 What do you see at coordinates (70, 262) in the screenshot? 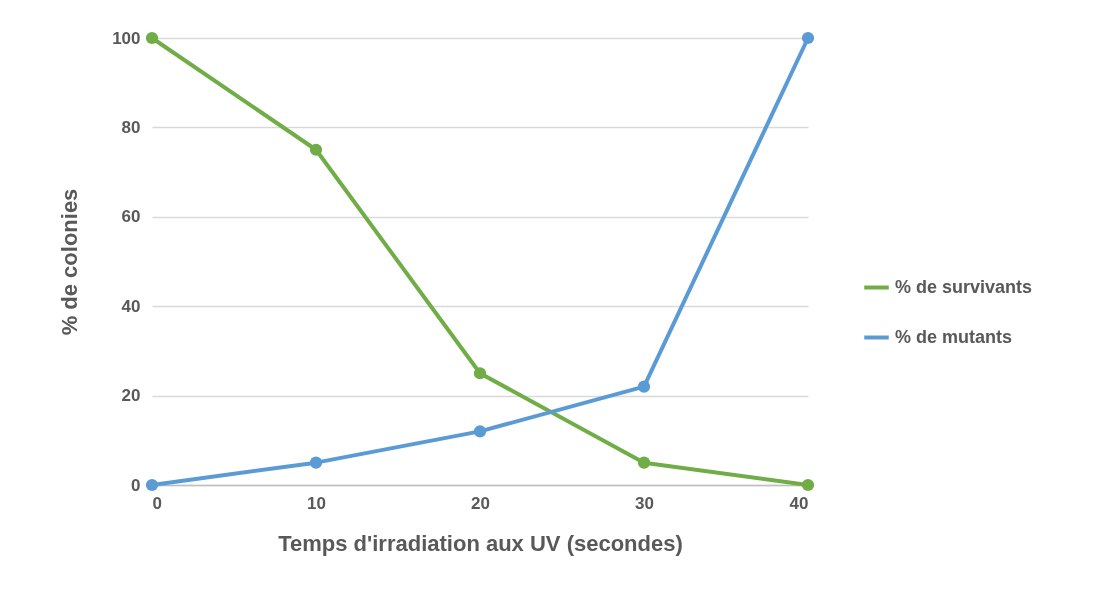
I see `y-axis-title: % de colonies` at bounding box center [70, 262].